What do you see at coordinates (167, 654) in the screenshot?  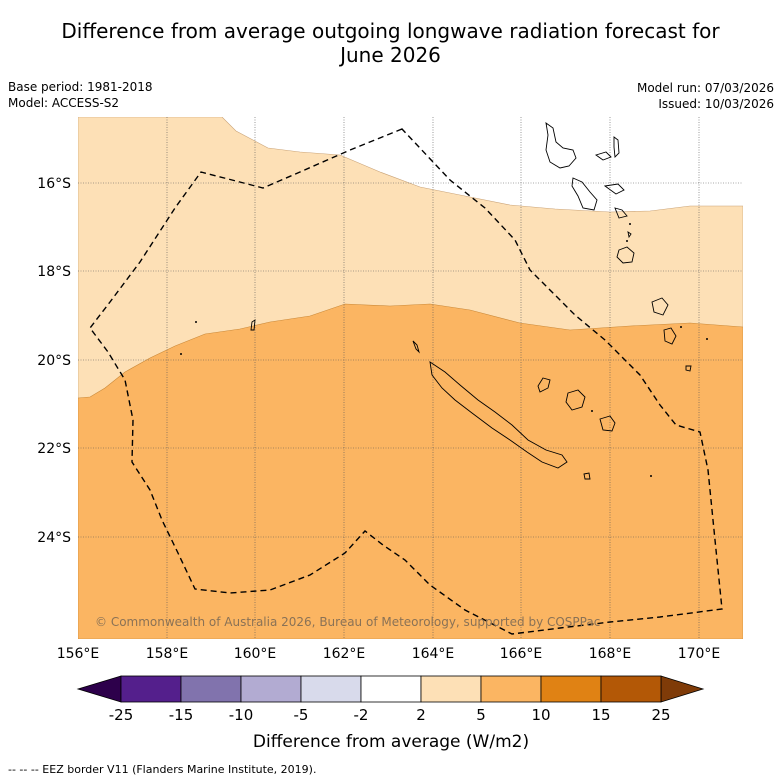 I see `lon-label: 158°E` at bounding box center [167, 654].